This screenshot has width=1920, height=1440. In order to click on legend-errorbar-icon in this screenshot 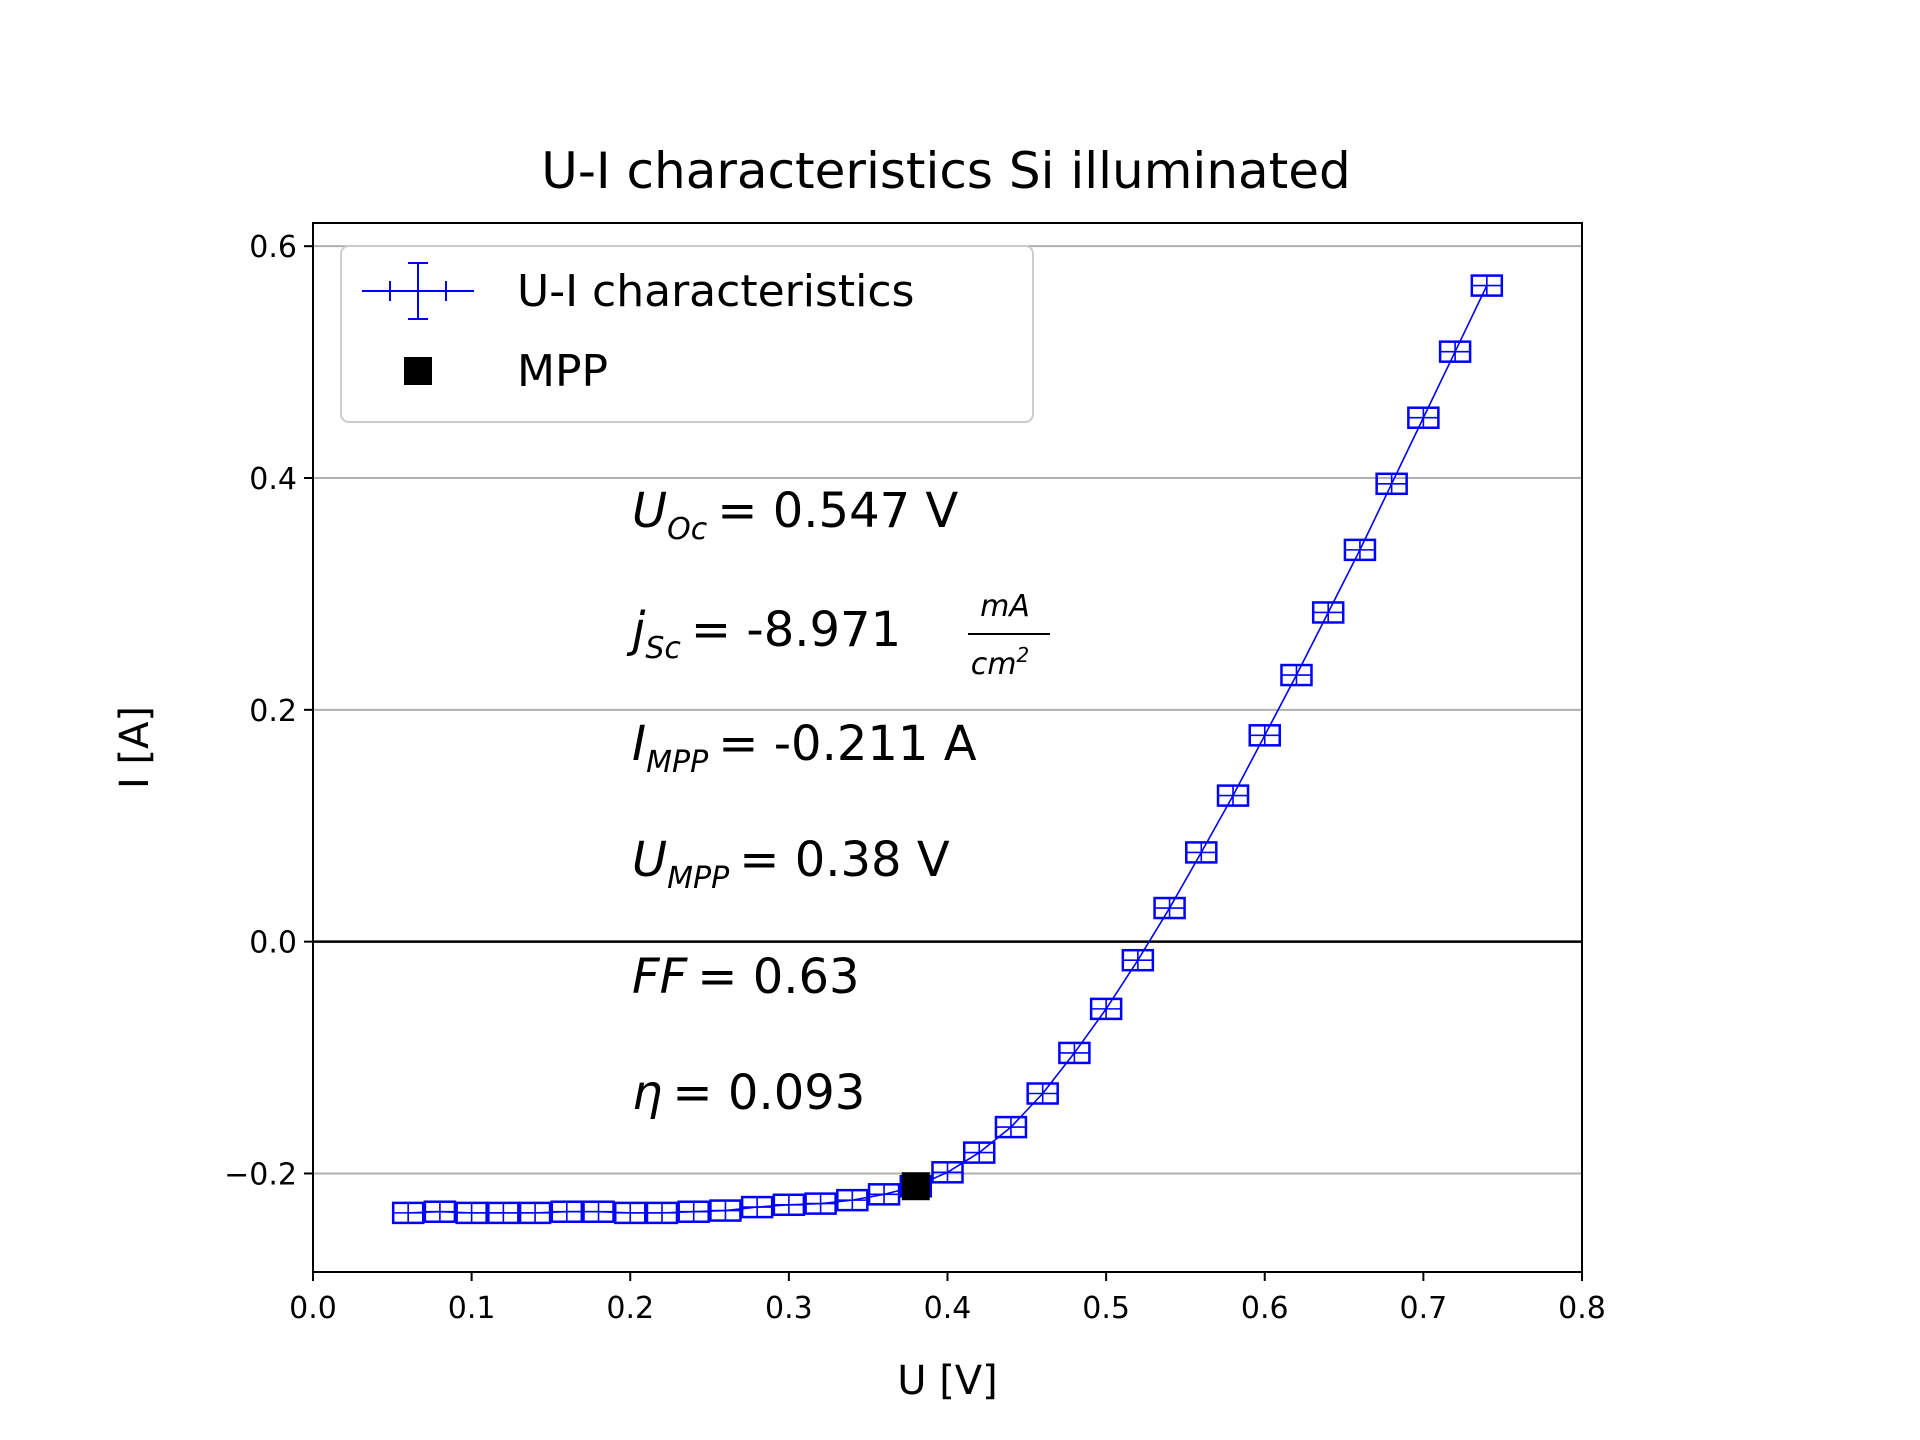, I will do `click(418, 291)`.